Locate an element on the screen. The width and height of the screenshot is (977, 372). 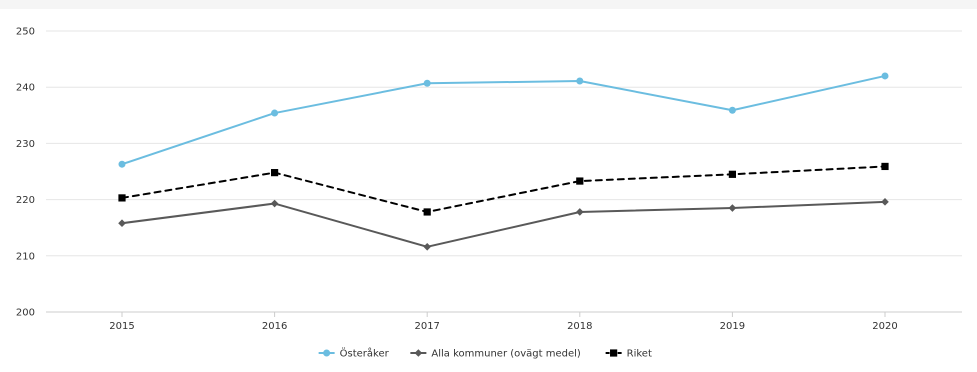
legend-label: Österåker is located at coordinates (365, 353).